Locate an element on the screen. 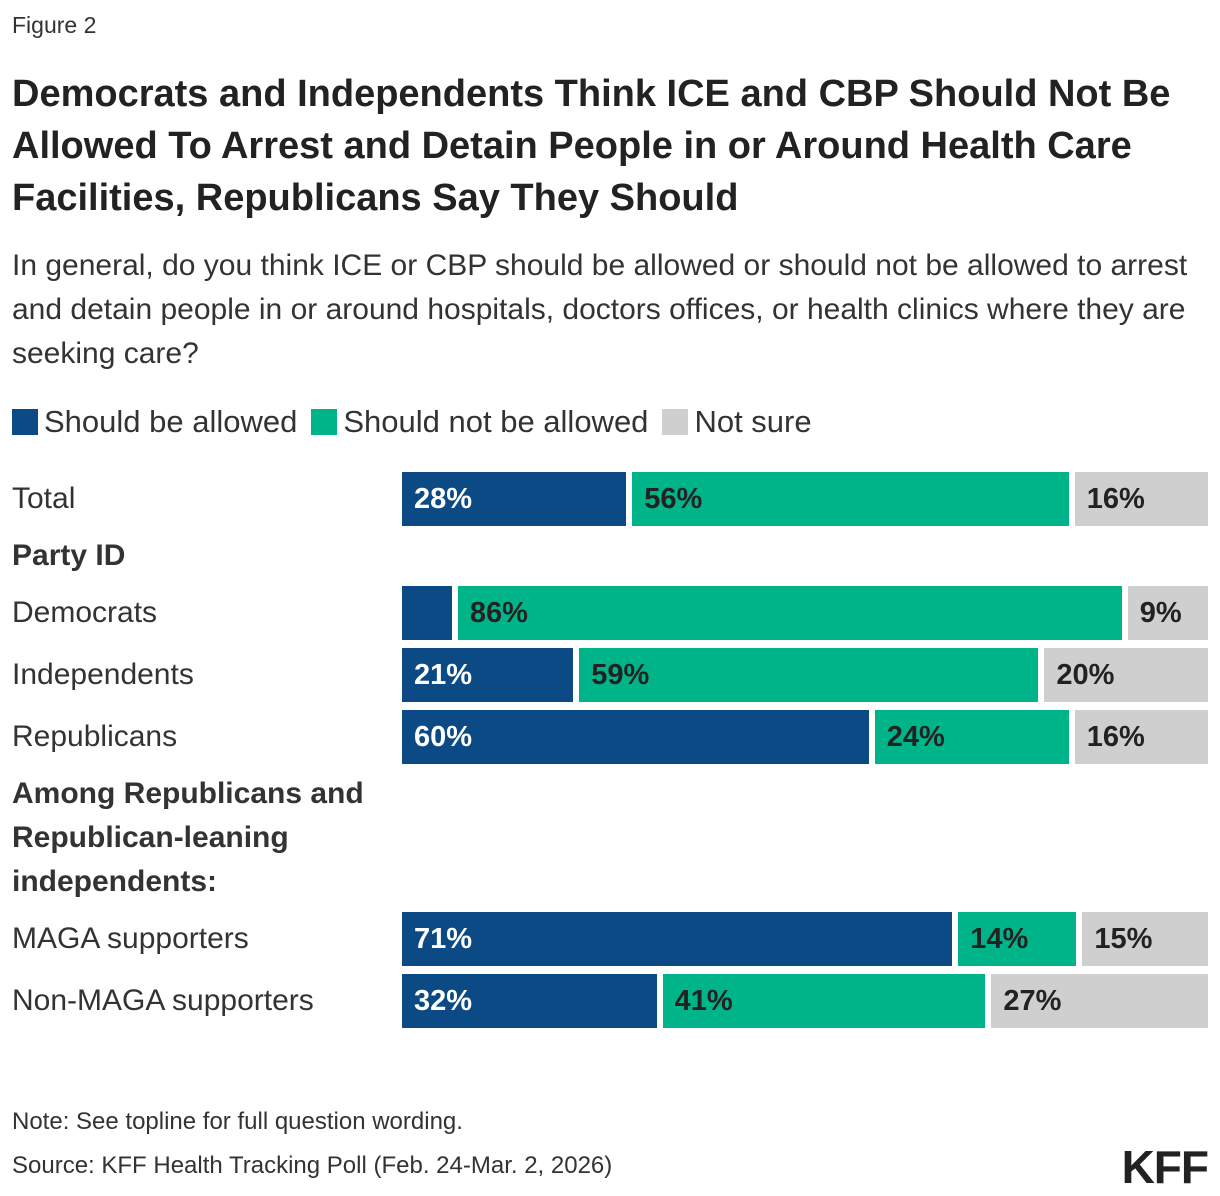  legend-item: Should not be allowed is located at coordinates (479, 422).